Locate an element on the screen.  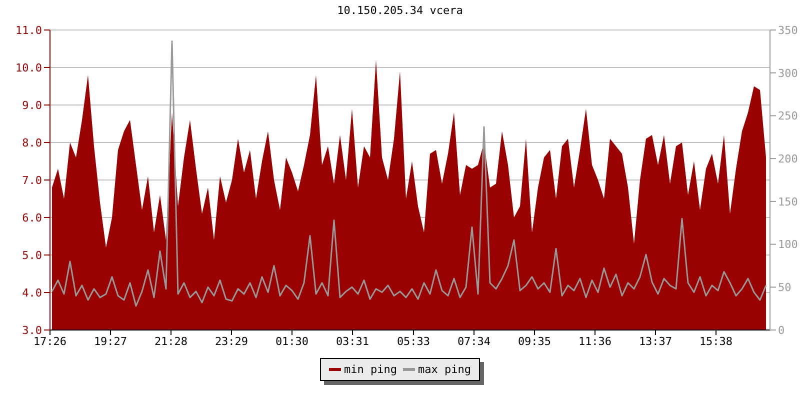
y-tick-label: 7.0 is located at coordinates (32, 180).